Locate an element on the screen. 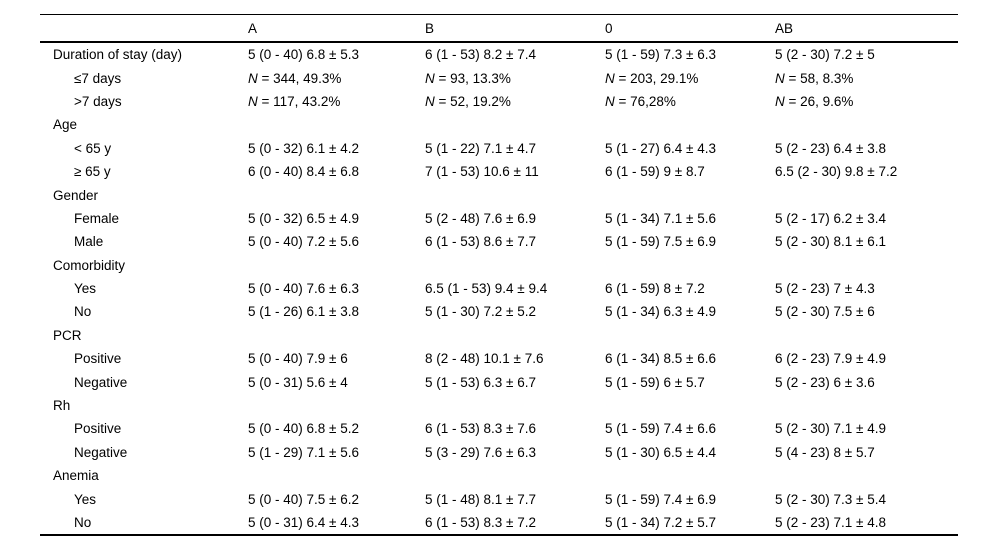  section-row: Age is located at coordinates (499, 124).